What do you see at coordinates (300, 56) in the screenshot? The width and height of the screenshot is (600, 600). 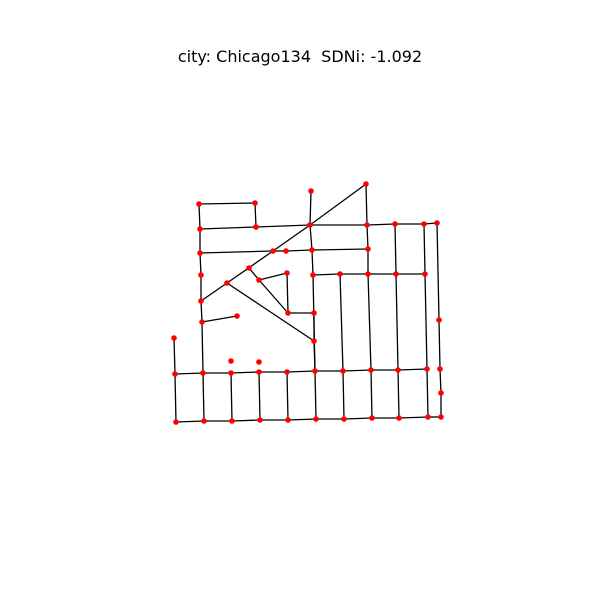 I see `figure-title: city: Chicago134 SDNi: -1.092` at bounding box center [300, 56].